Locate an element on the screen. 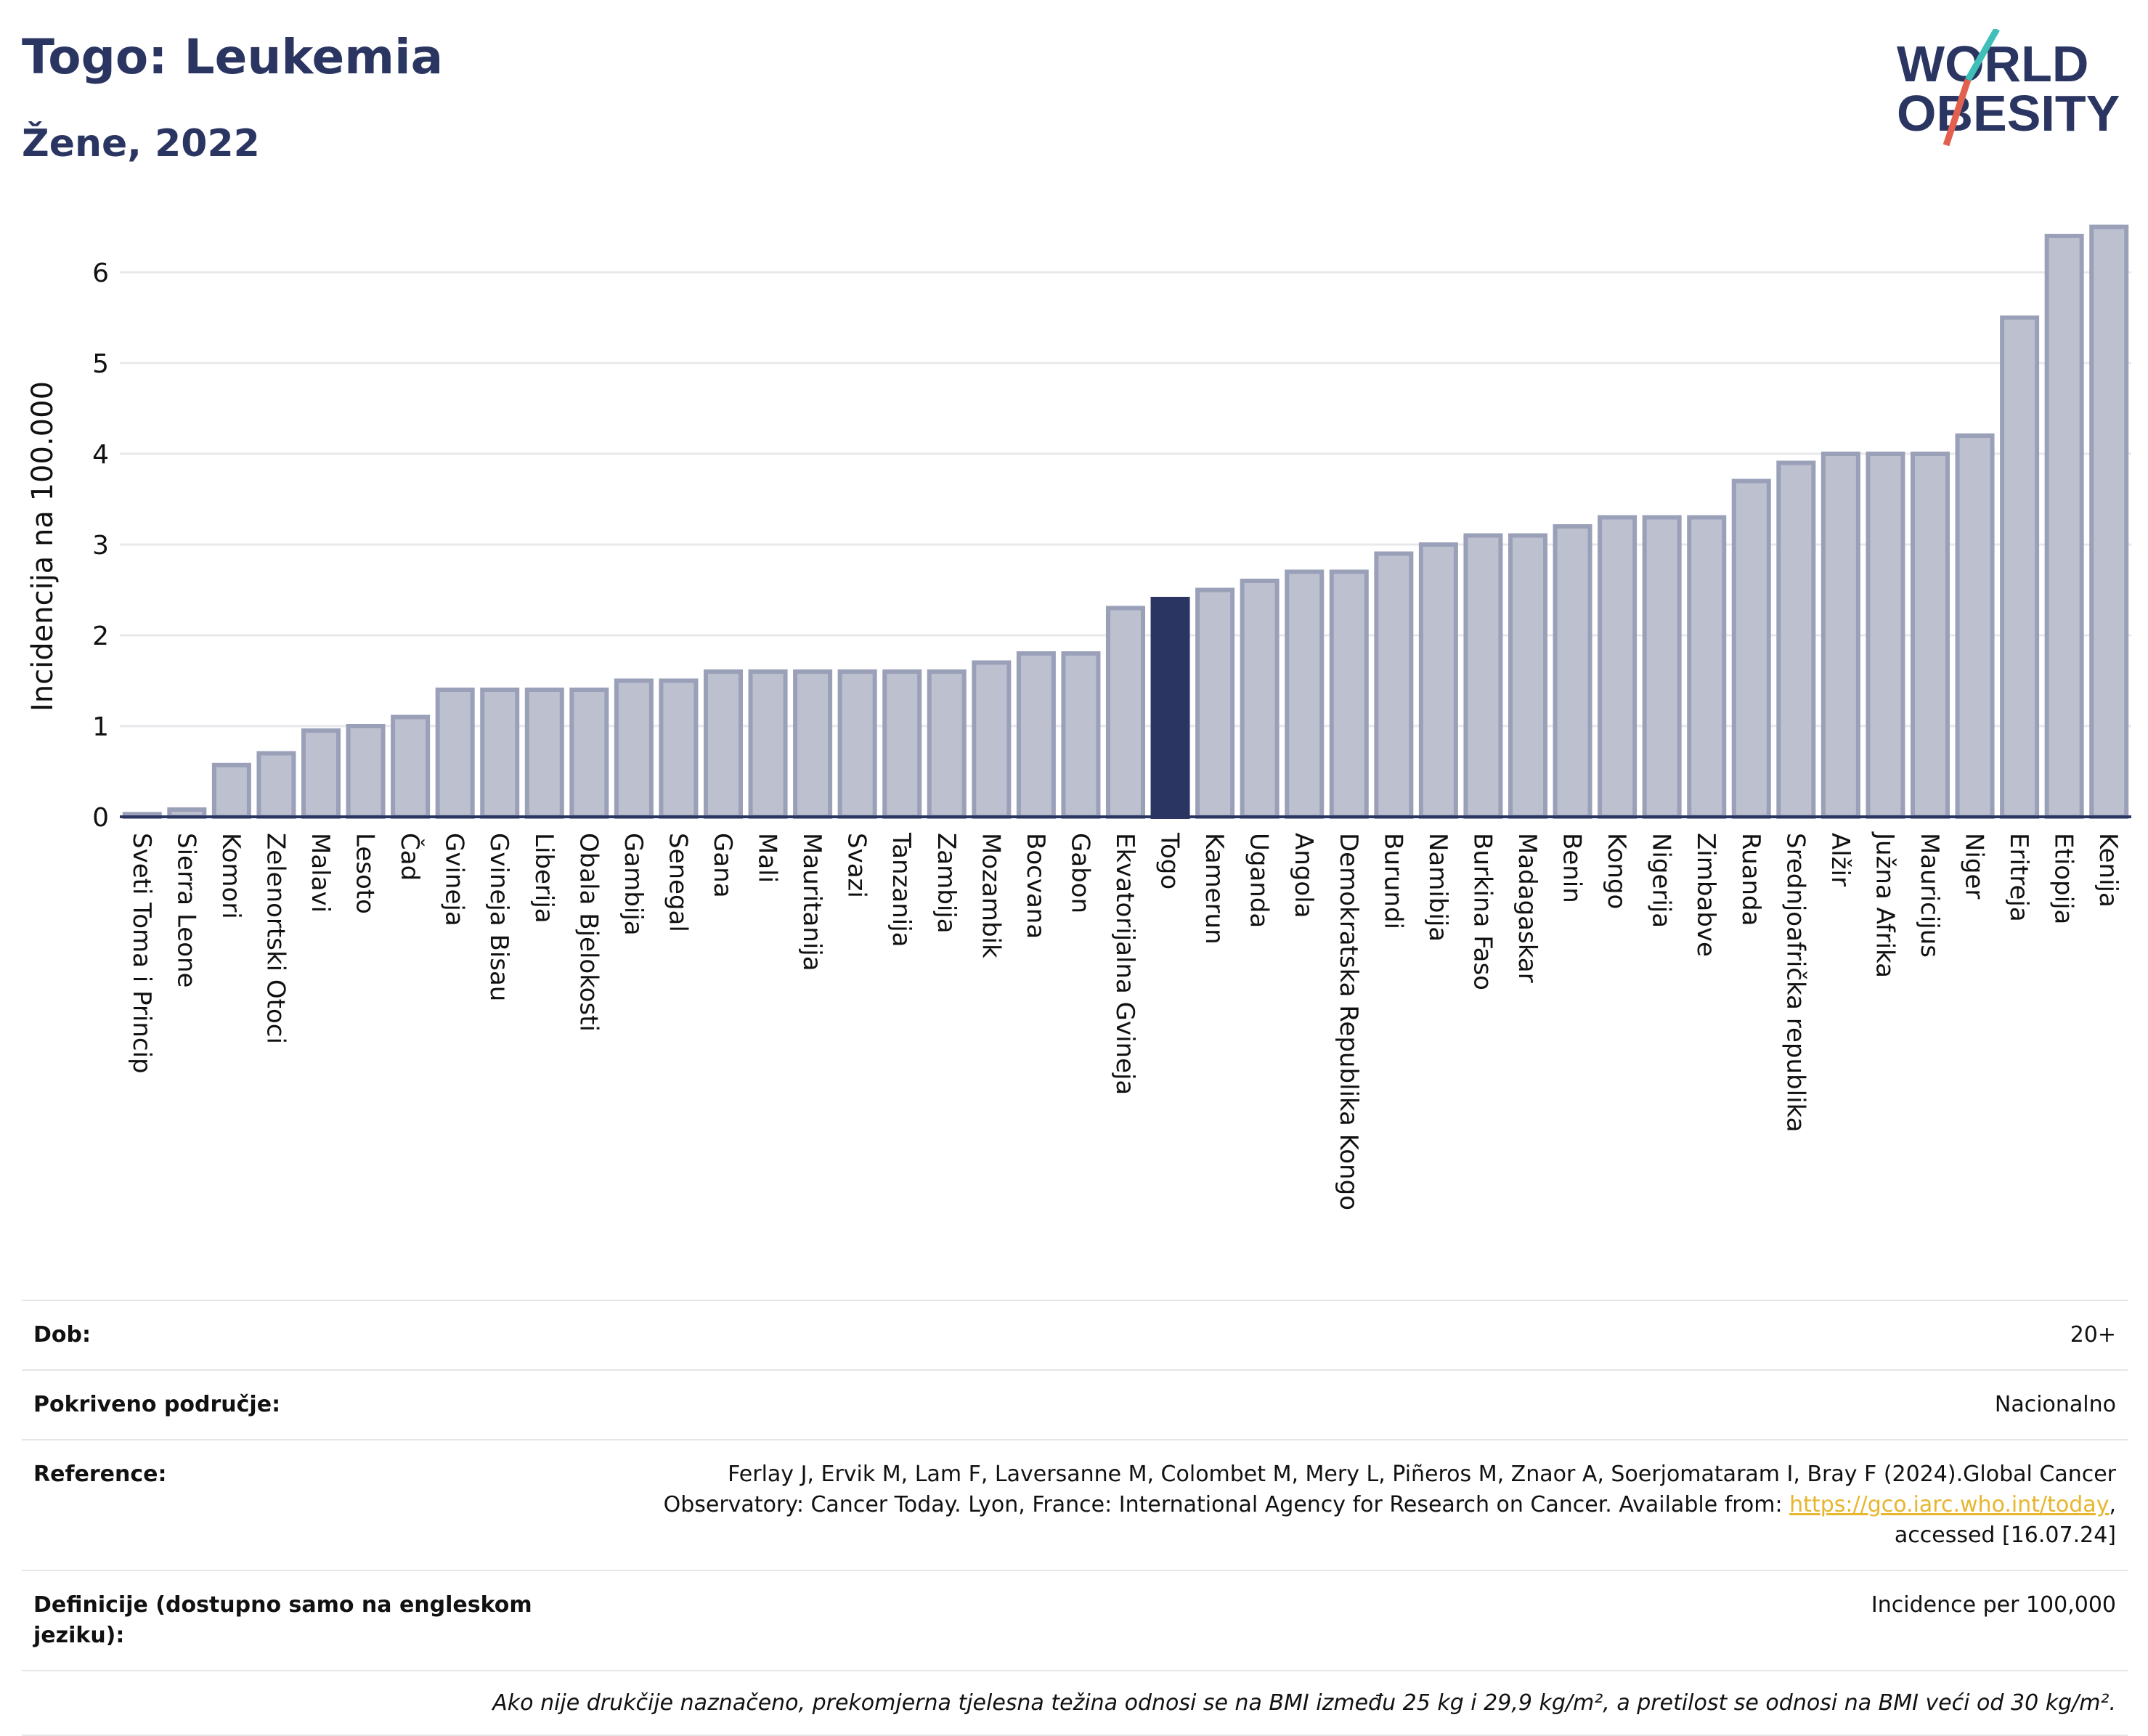  x-tick-label: Ekvatorijalna Gvineja is located at coordinates (1124, 964).